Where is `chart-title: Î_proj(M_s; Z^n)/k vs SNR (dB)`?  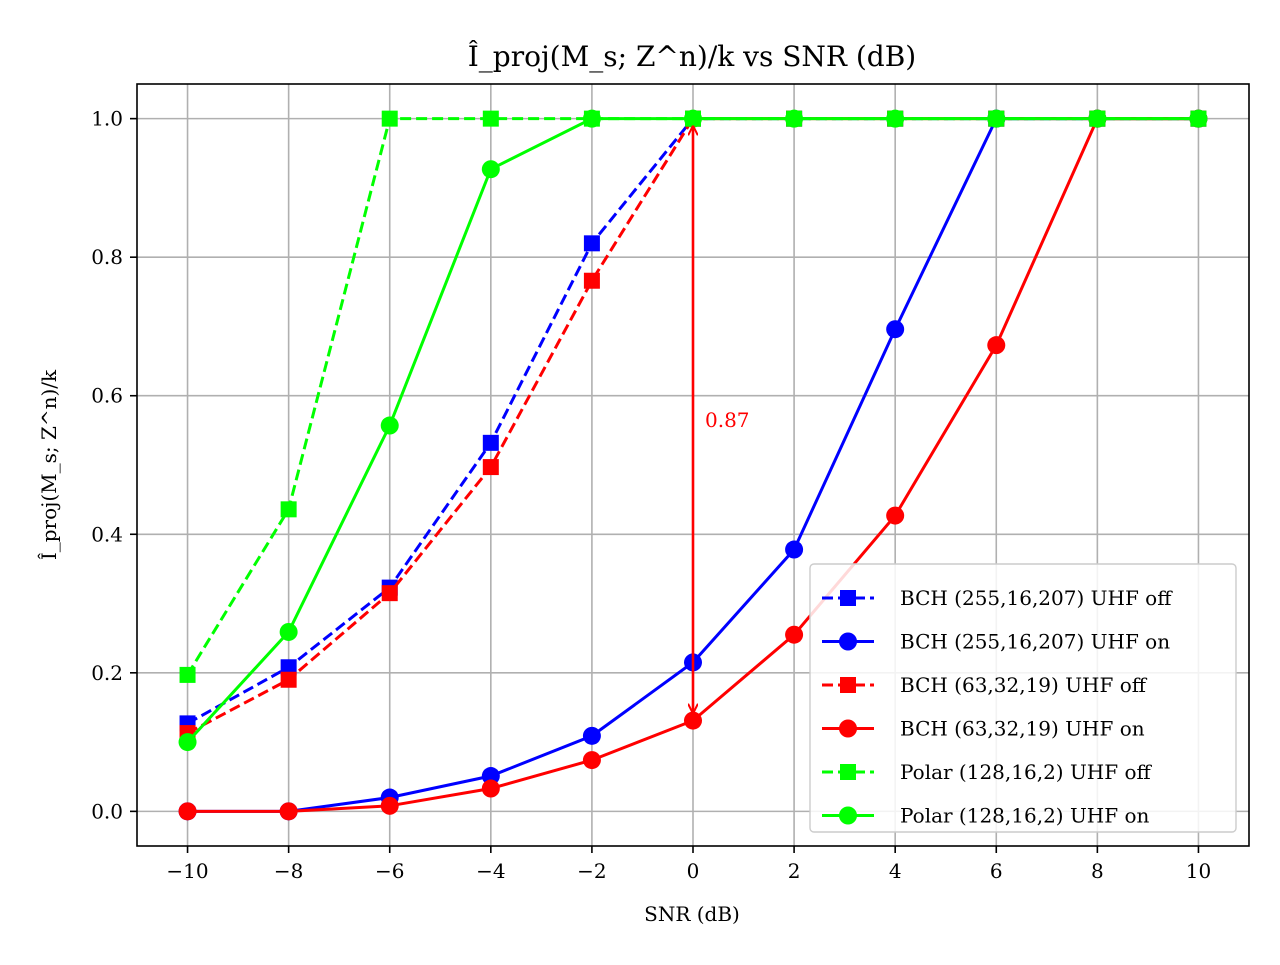 chart-title: Î_proj(M_s; Z^n)/k vs SNR (dB) is located at coordinates (692, 56).